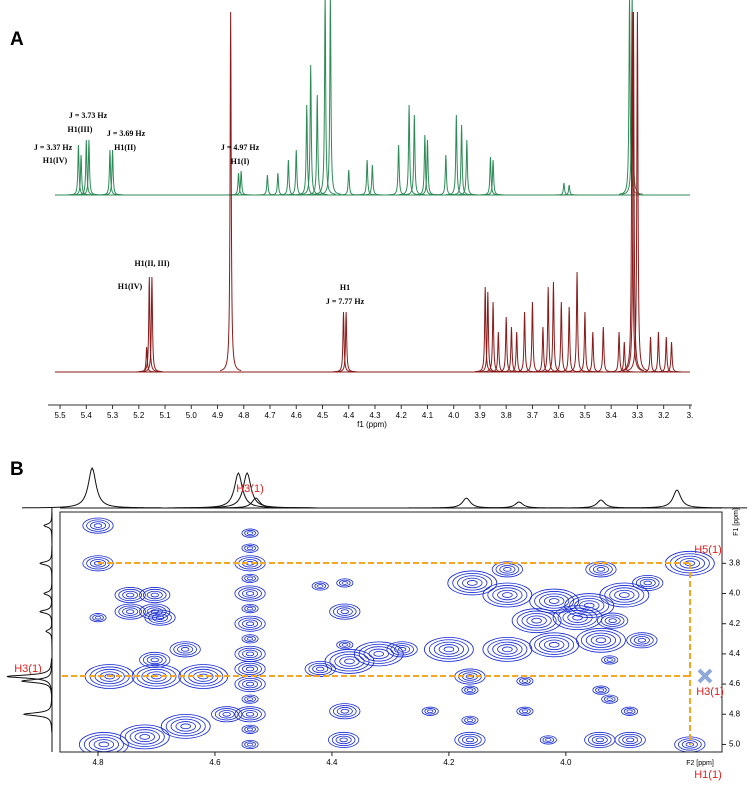 The width and height of the screenshot is (756, 787). What do you see at coordinates (638, 415) in the screenshot?
I see `x-tick-label: 3.3` at bounding box center [638, 415].